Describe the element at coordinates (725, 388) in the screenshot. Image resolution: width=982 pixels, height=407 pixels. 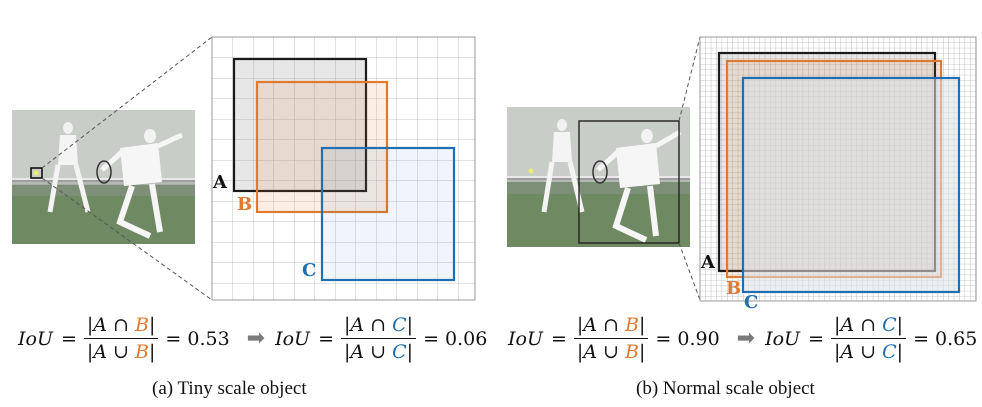
I see `caption-b: (b) Normal scale object` at that location.